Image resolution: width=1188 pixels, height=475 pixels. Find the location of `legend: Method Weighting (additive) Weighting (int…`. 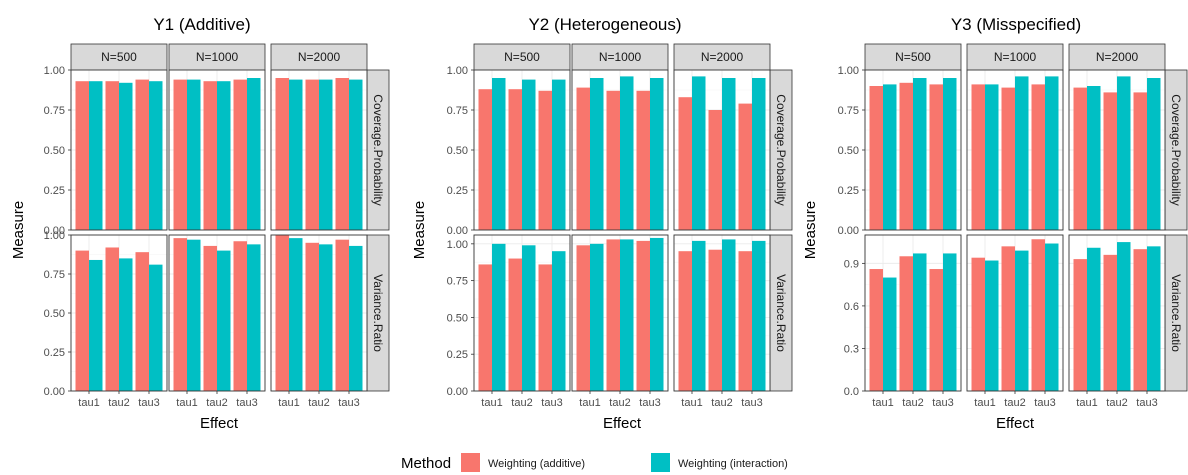

legend: Method Weighting (additive) Weighting (int… is located at coordinates (594, 462).